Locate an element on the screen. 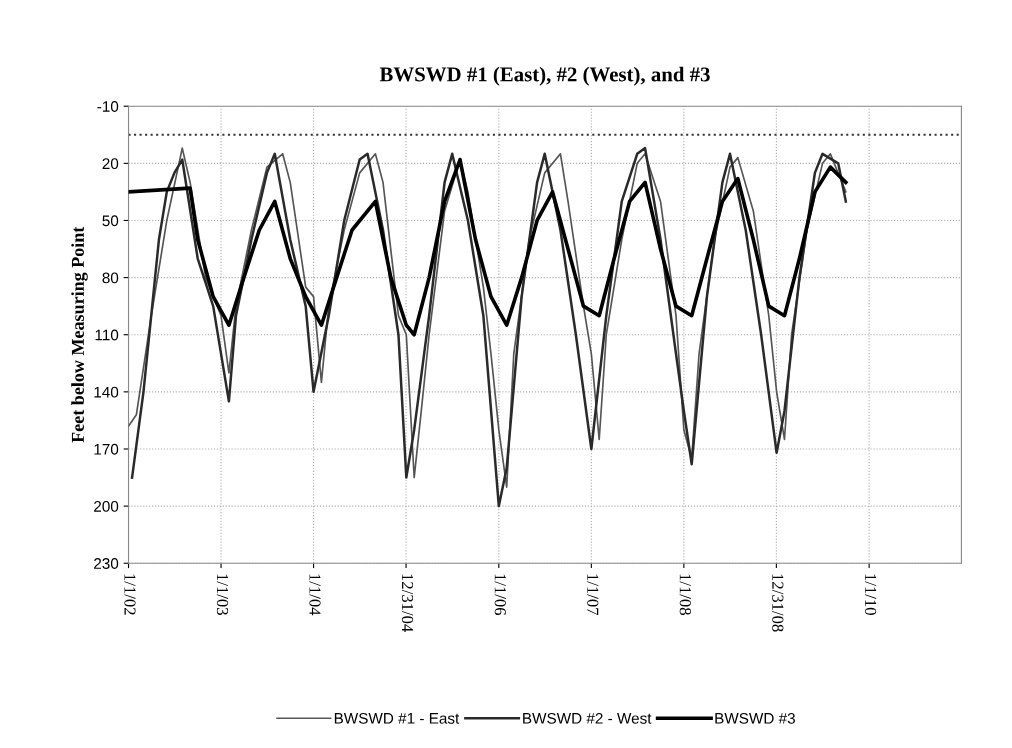 The image size is (1012, 748). y-tick-label: 140 is located at coordinates (106, 392).